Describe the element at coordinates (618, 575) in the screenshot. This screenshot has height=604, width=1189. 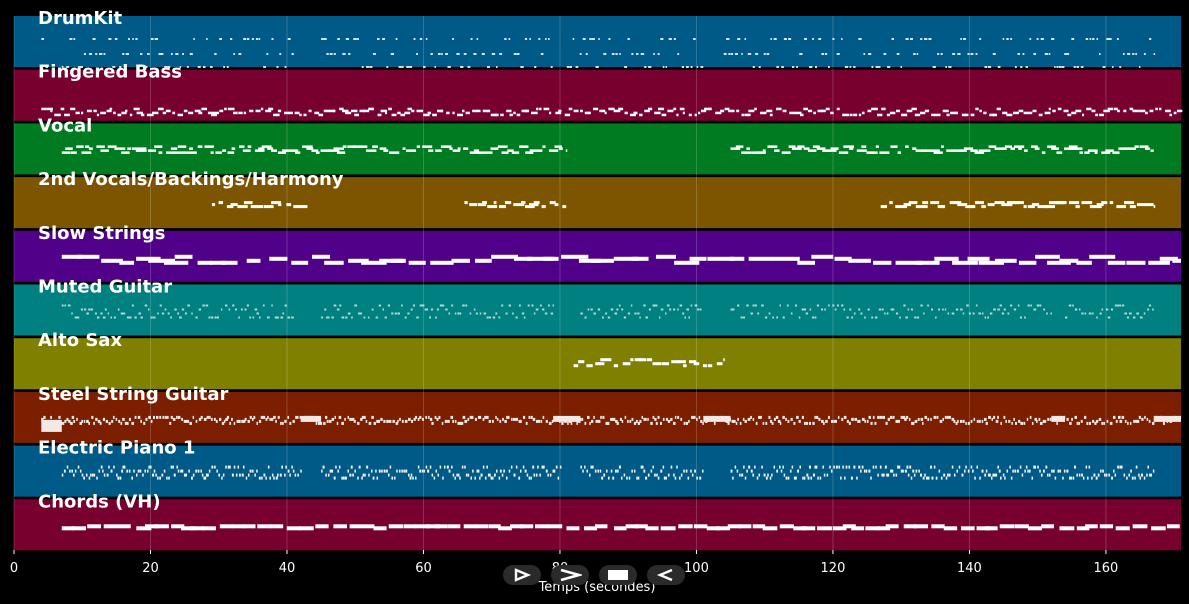
I see `stop-button` at that location.